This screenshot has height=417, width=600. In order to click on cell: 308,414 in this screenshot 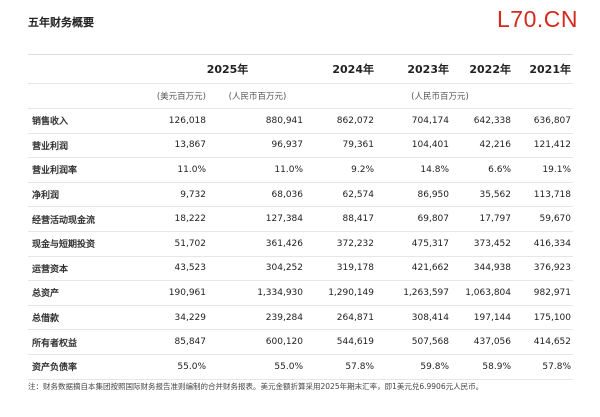, I will do `click(413, 318)`.